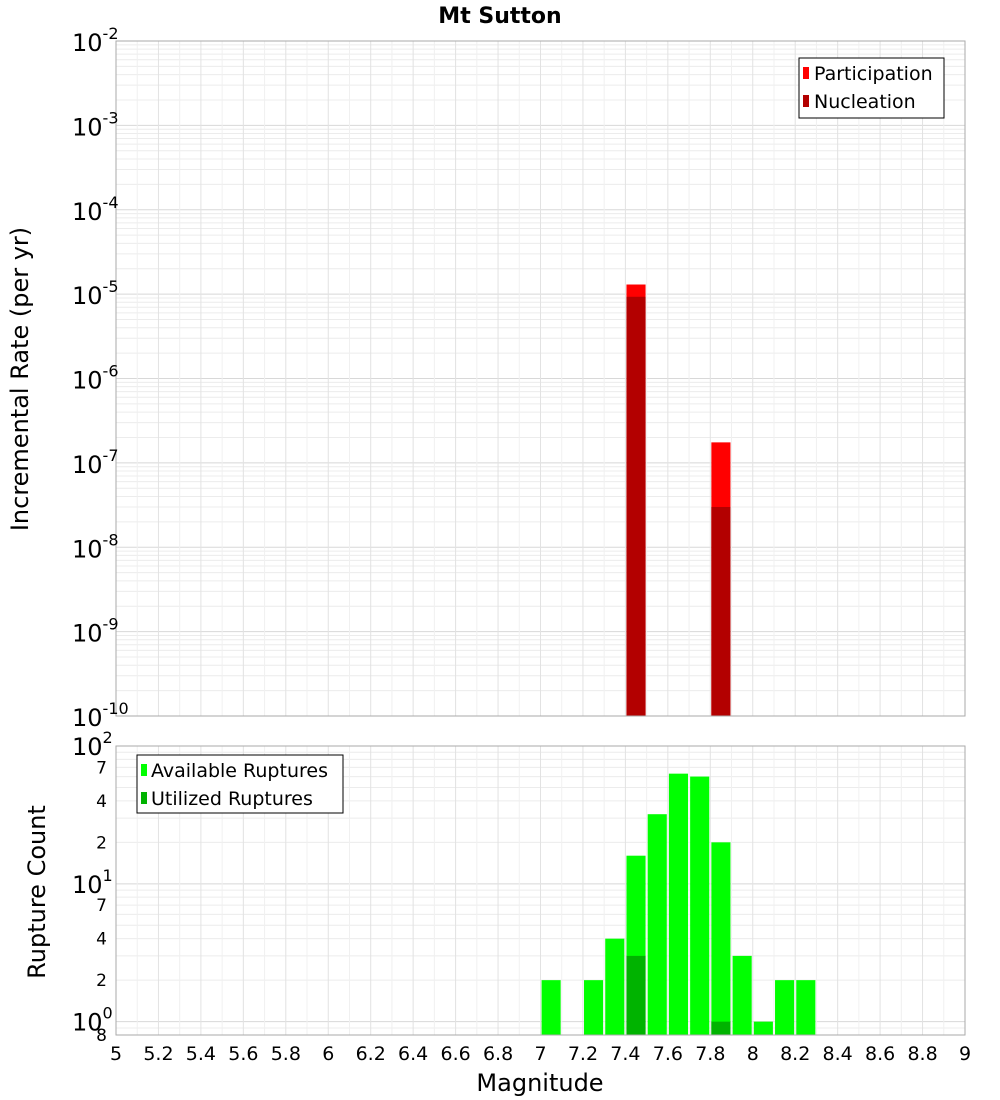 The width and height of the screenshot is (1000, 1100). Describe the element at coordinates (92, 744) in the screenshot. I see `y-tick-label: 10²` at that location.